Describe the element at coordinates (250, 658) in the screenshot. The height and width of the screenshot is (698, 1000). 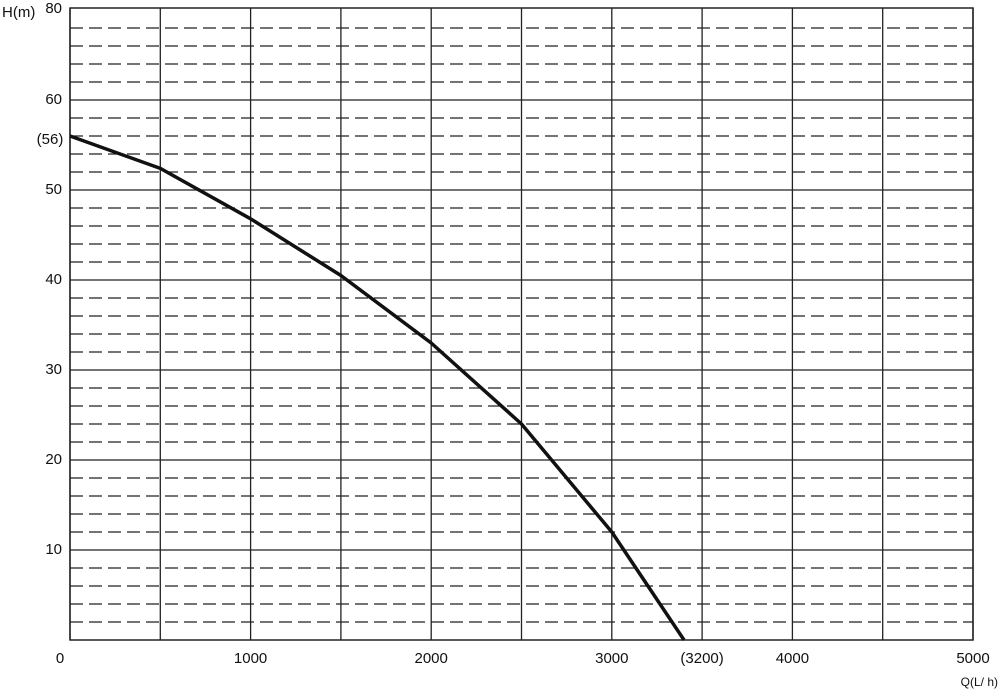
I see `x-tick-label: 1000` at that location.